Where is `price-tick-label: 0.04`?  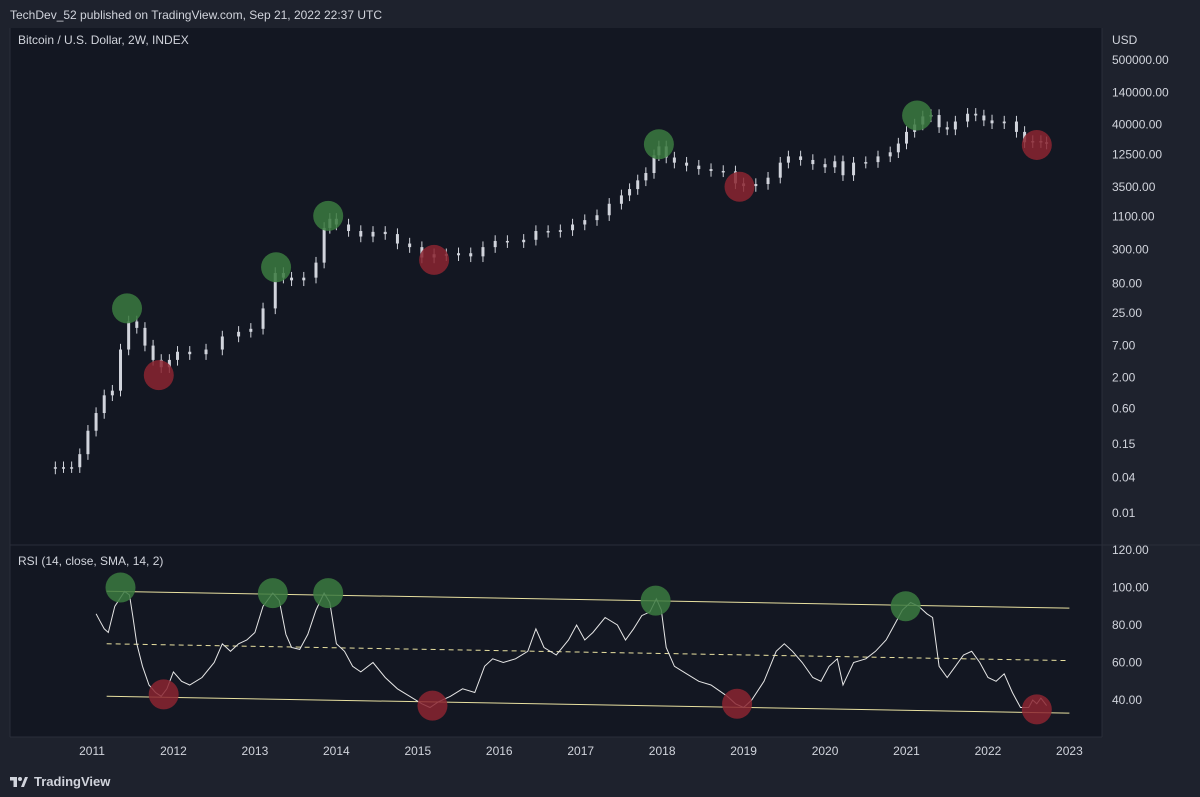
price-tick-label: 0.04 is located at coordinates (1124, 478).